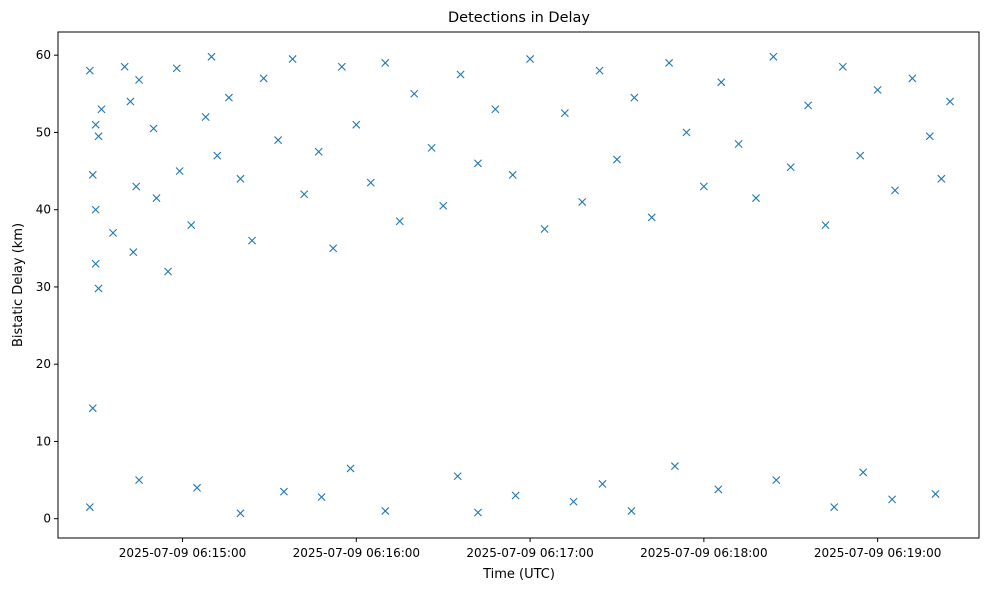  Describe the element at coordinates (43, 287) in the screenshot. I see `y-tick-label: 30` at that location.